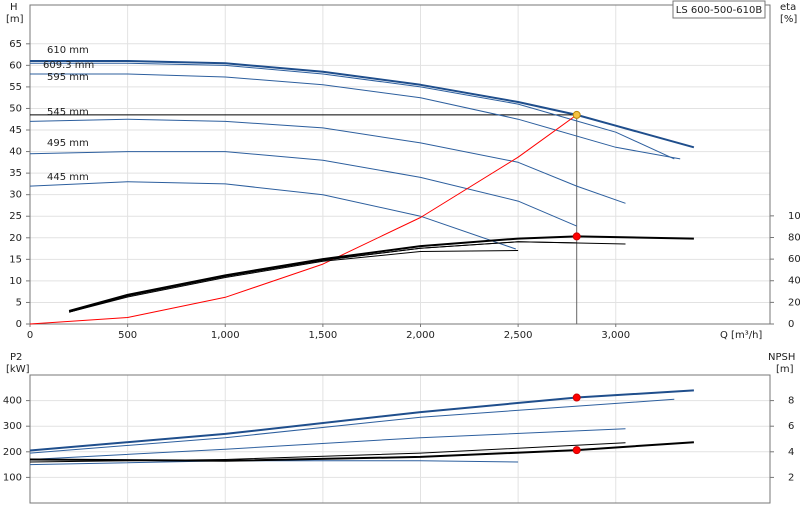  I want to click on y-tick-label: 15, so click(15, 259).